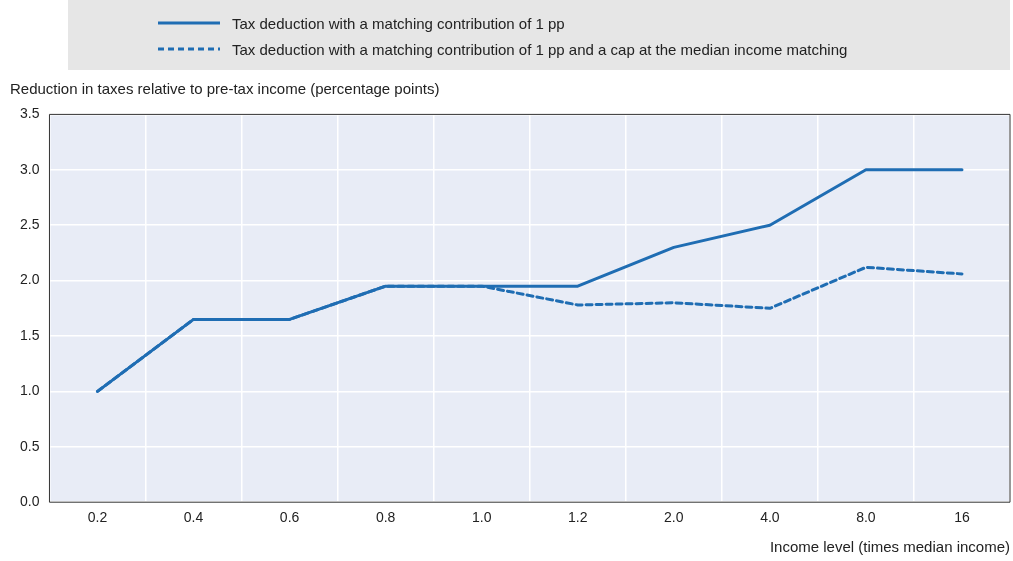  Describe the element at coordinates (385, 517) in the screenshot. I see `x-tick-label: 0.8` at that location.